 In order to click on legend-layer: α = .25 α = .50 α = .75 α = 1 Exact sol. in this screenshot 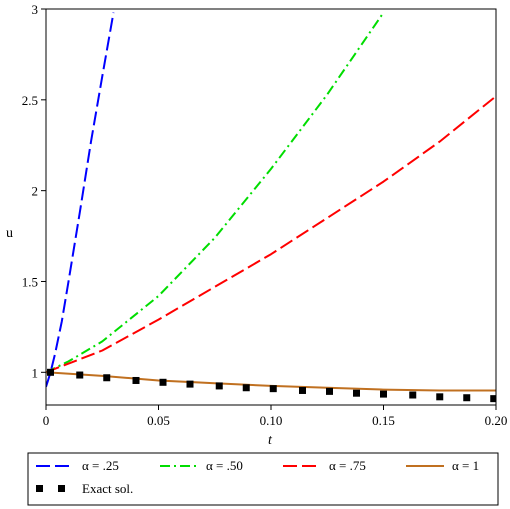, I will do `click(257, 477)`.